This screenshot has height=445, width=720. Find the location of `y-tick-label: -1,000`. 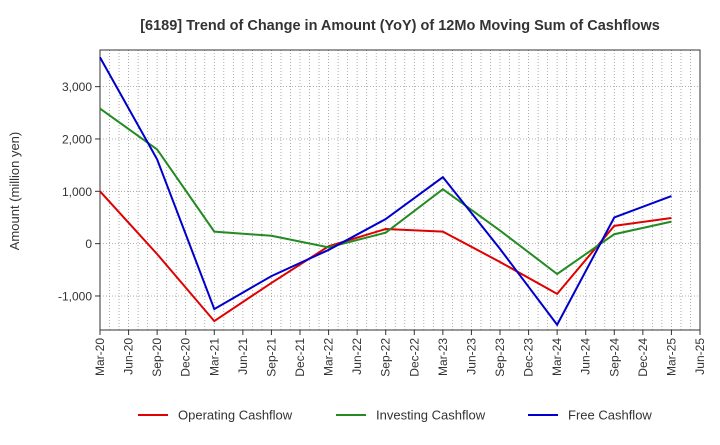

y-tick-label: -1,000 is located at coordinates (75, 296).